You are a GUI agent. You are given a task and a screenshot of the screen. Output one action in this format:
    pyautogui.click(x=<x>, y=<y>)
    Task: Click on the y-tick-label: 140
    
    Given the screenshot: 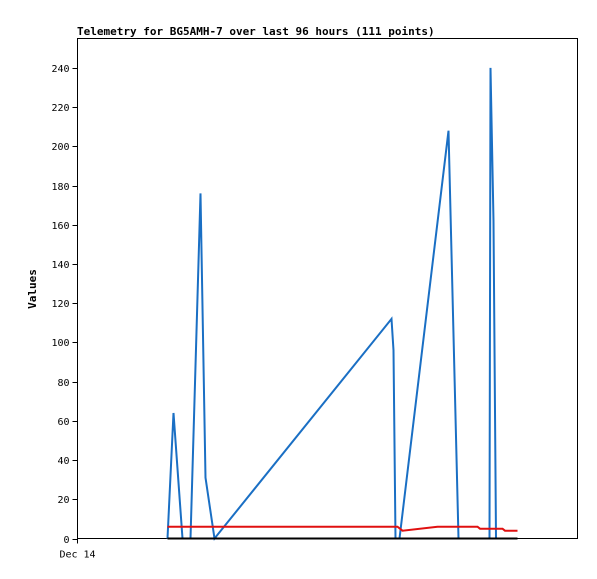 What is the action you would take?
    pyautogui.click(x=60, y=265)
    